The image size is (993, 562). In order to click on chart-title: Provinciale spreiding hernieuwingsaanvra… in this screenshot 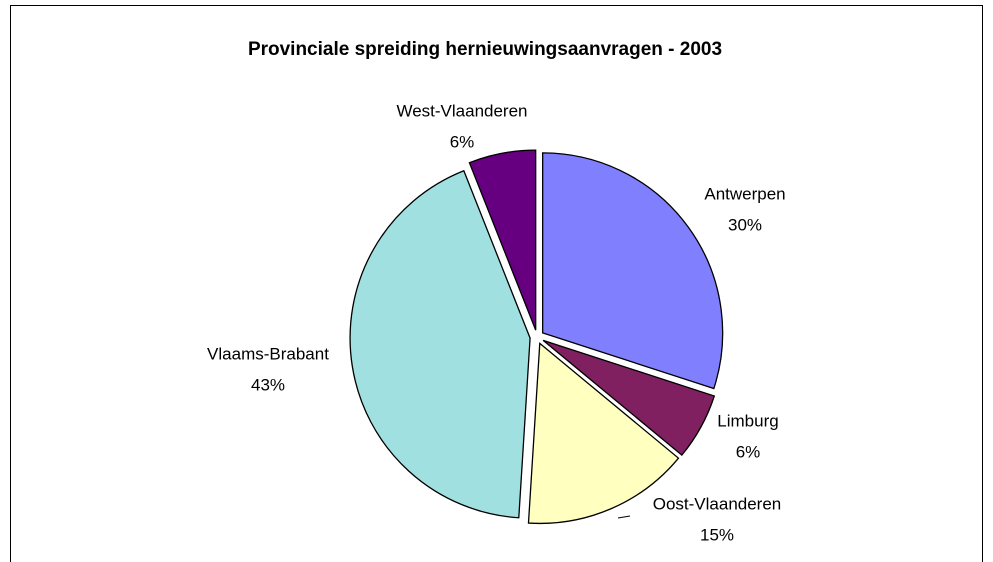, I will do `click(485, 49)`.